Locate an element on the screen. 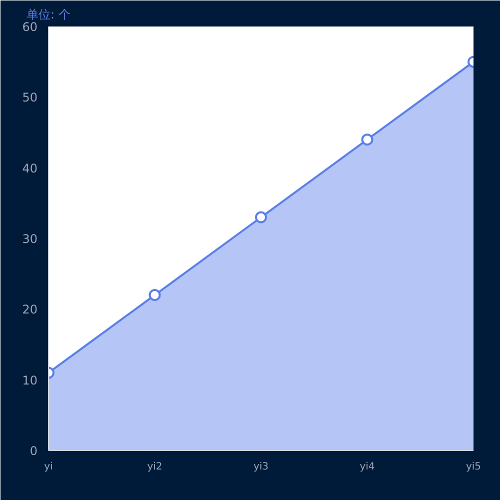 Image resolution: width=500 pixels, height=500 pixels. y-tick-label: 10 is located at coordinates (30, 380).